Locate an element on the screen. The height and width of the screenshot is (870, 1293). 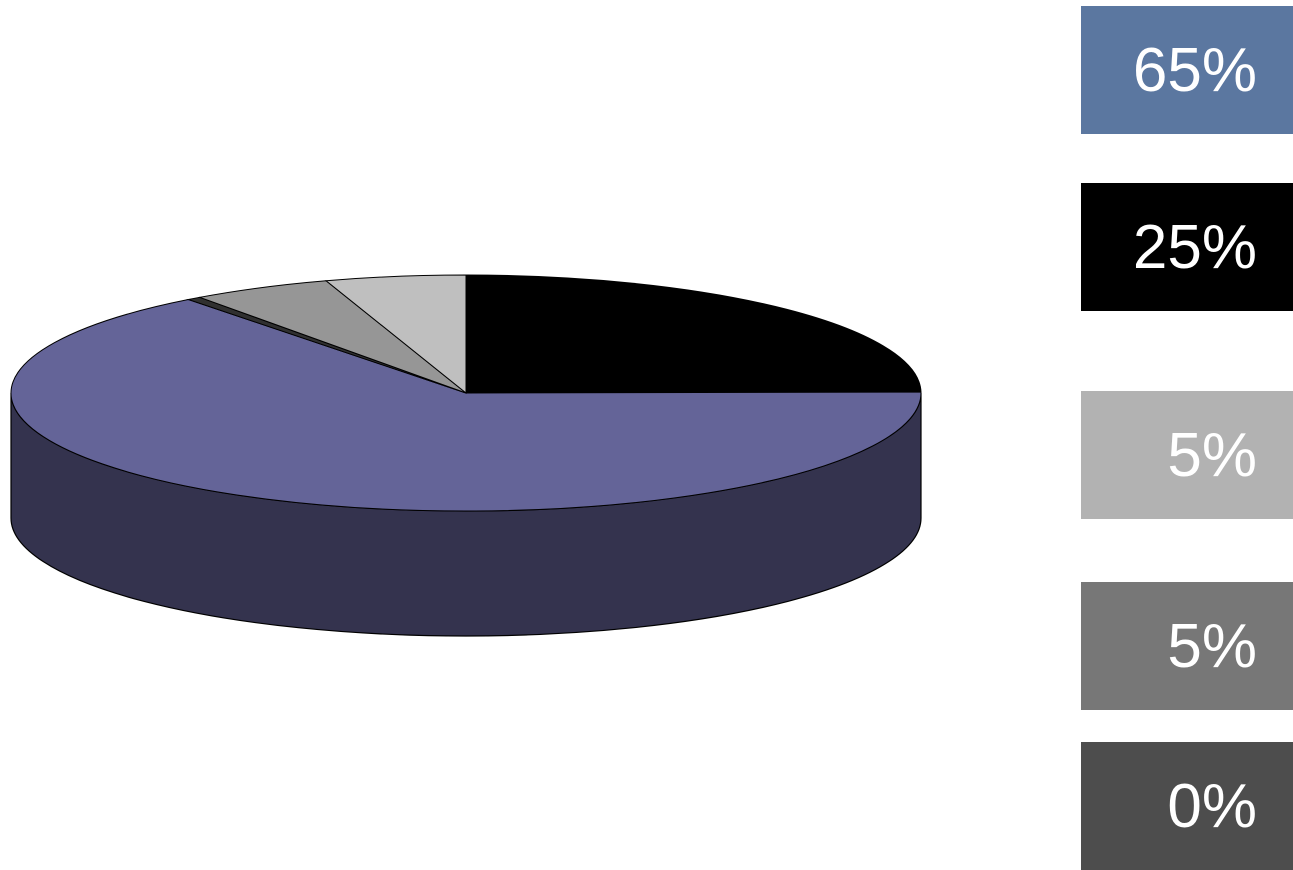
legend-item-5-light: 5% is located at coordinates (1187, 455).